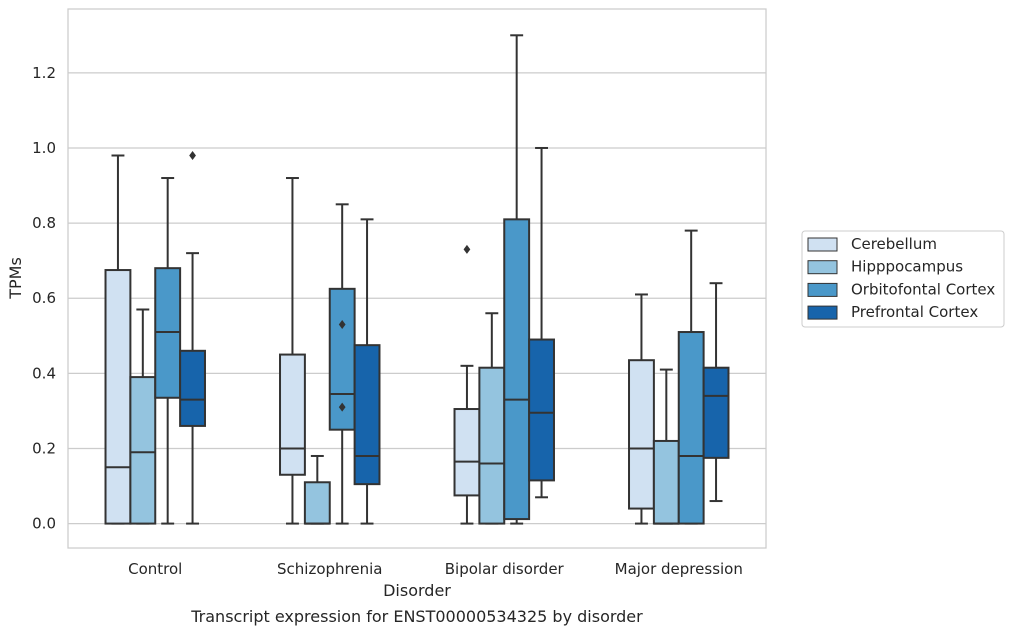 The image size is (1014, 634). Describe the element at coordinates (44, 524) in the screenshot. I see `y-tick-label: 0.0` at that location.